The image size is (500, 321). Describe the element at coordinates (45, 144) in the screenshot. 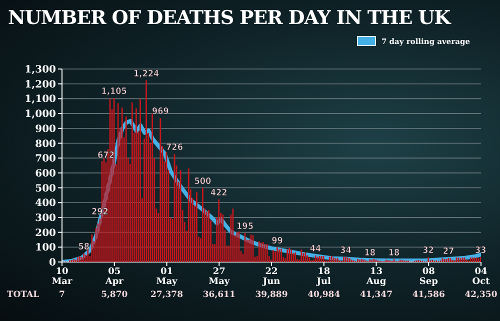

I see `y-tick-label: 800` at that location.